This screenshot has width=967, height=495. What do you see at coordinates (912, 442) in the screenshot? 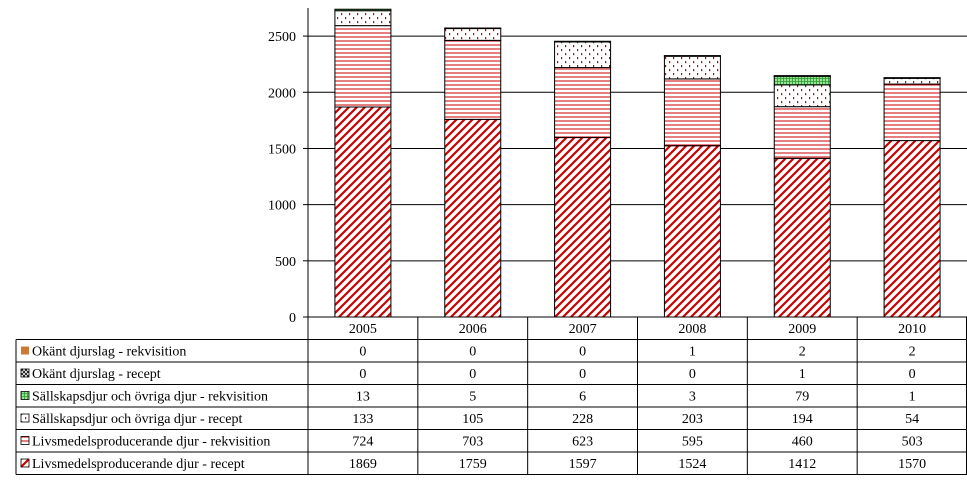
I see `data-label: 503` at bounding box center [912, 442].